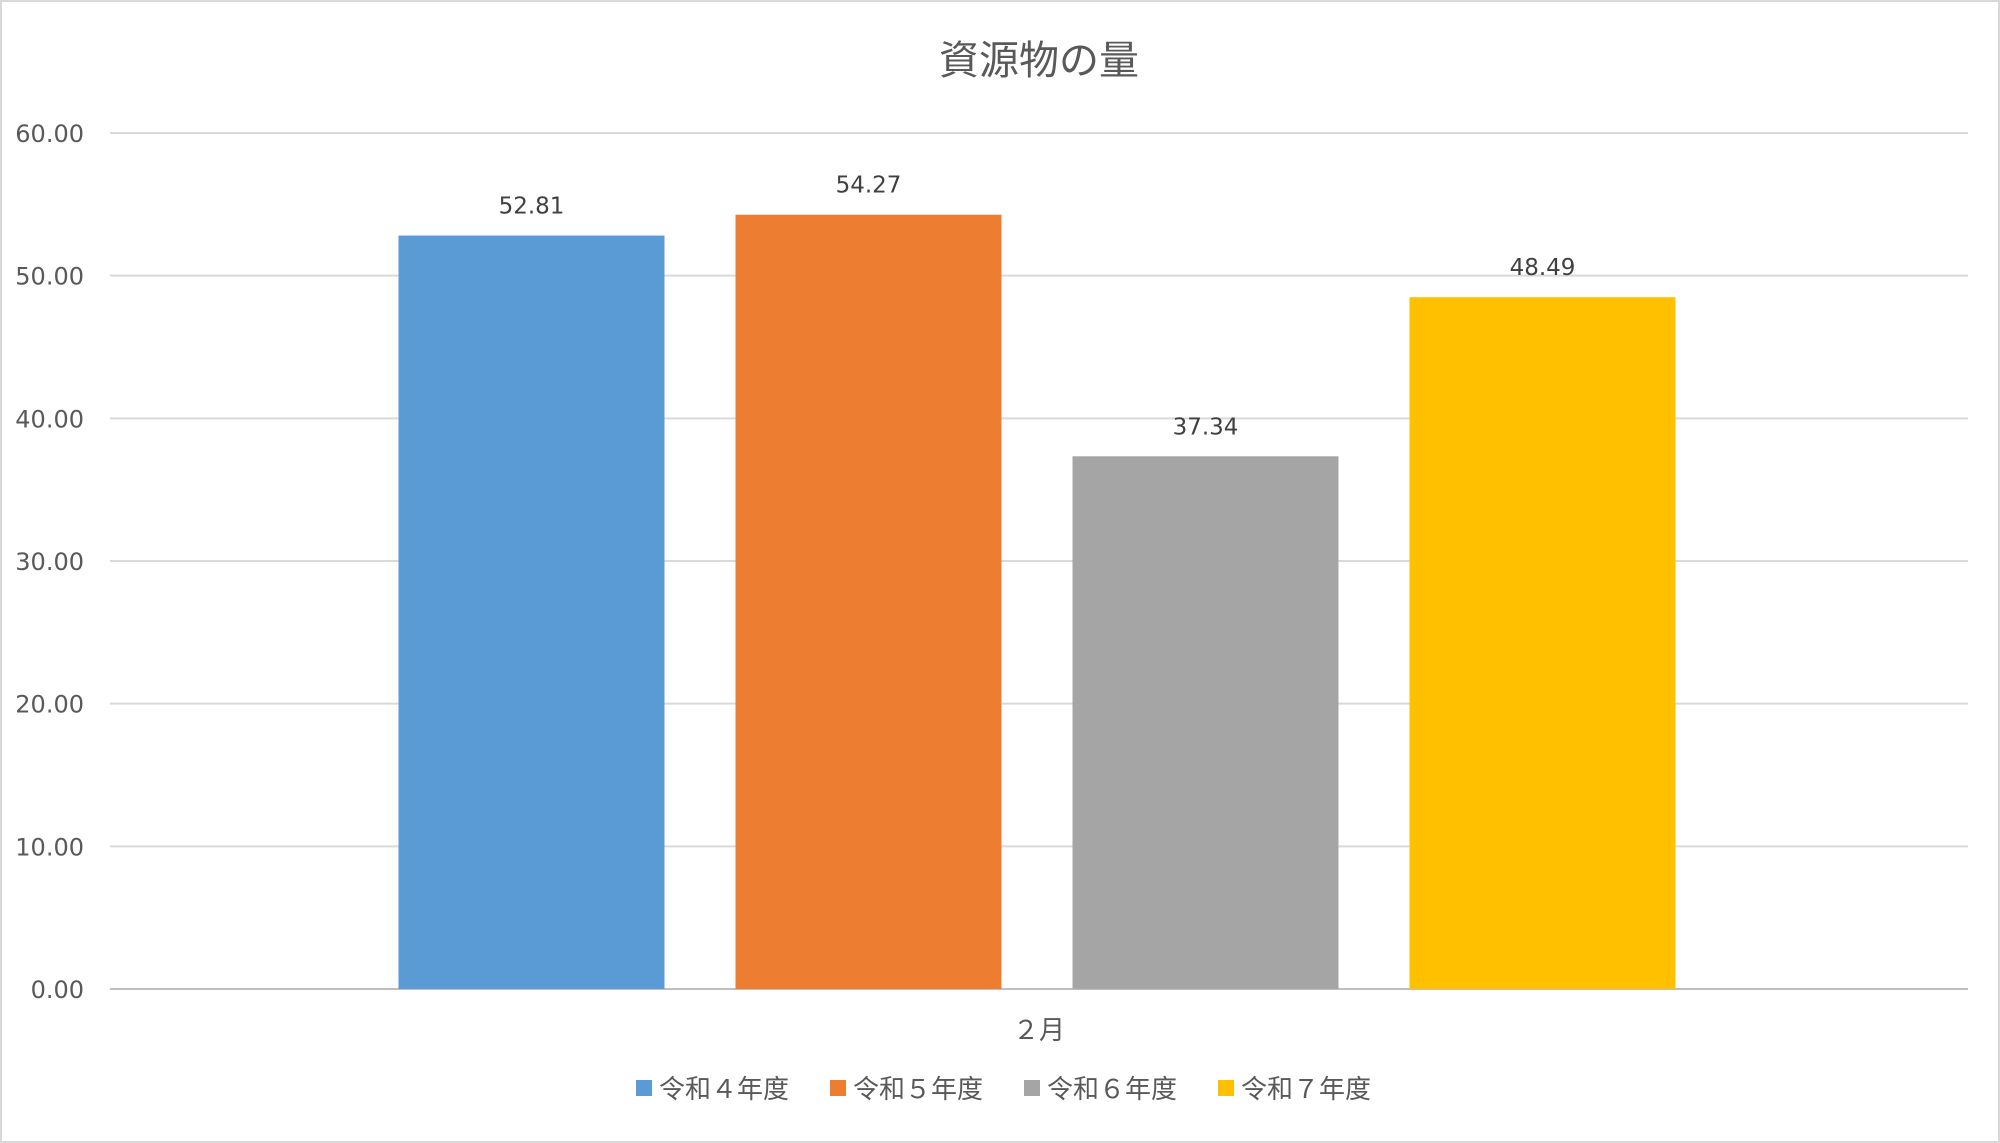 The image size is (2000, 1143). Describe the element at coordinates (1112, 1090) in the screenshot. I see `legend-label: 令和６年度` at that location.